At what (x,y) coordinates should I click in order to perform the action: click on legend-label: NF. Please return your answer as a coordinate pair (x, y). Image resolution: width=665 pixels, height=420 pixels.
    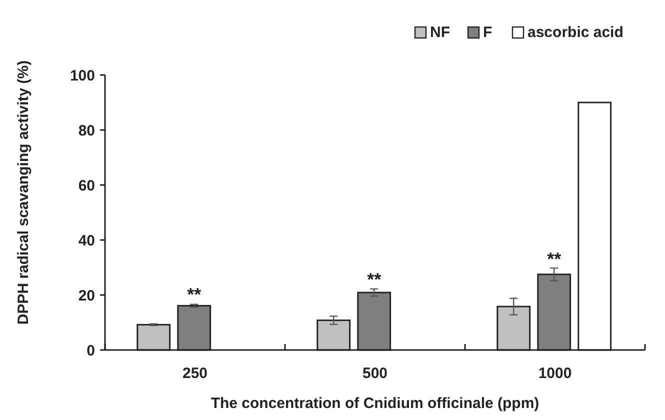
    Looking at the image, I should click on (440, 32).